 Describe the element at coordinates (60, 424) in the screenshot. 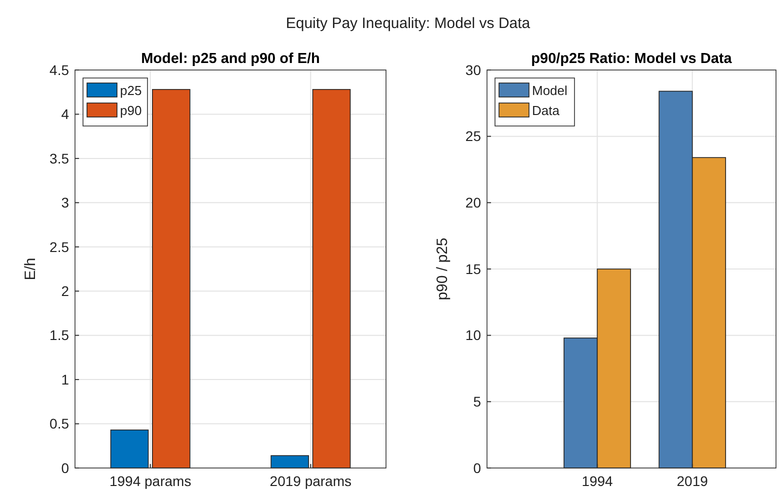

I see `y-tick-label: 0.5` at that location.